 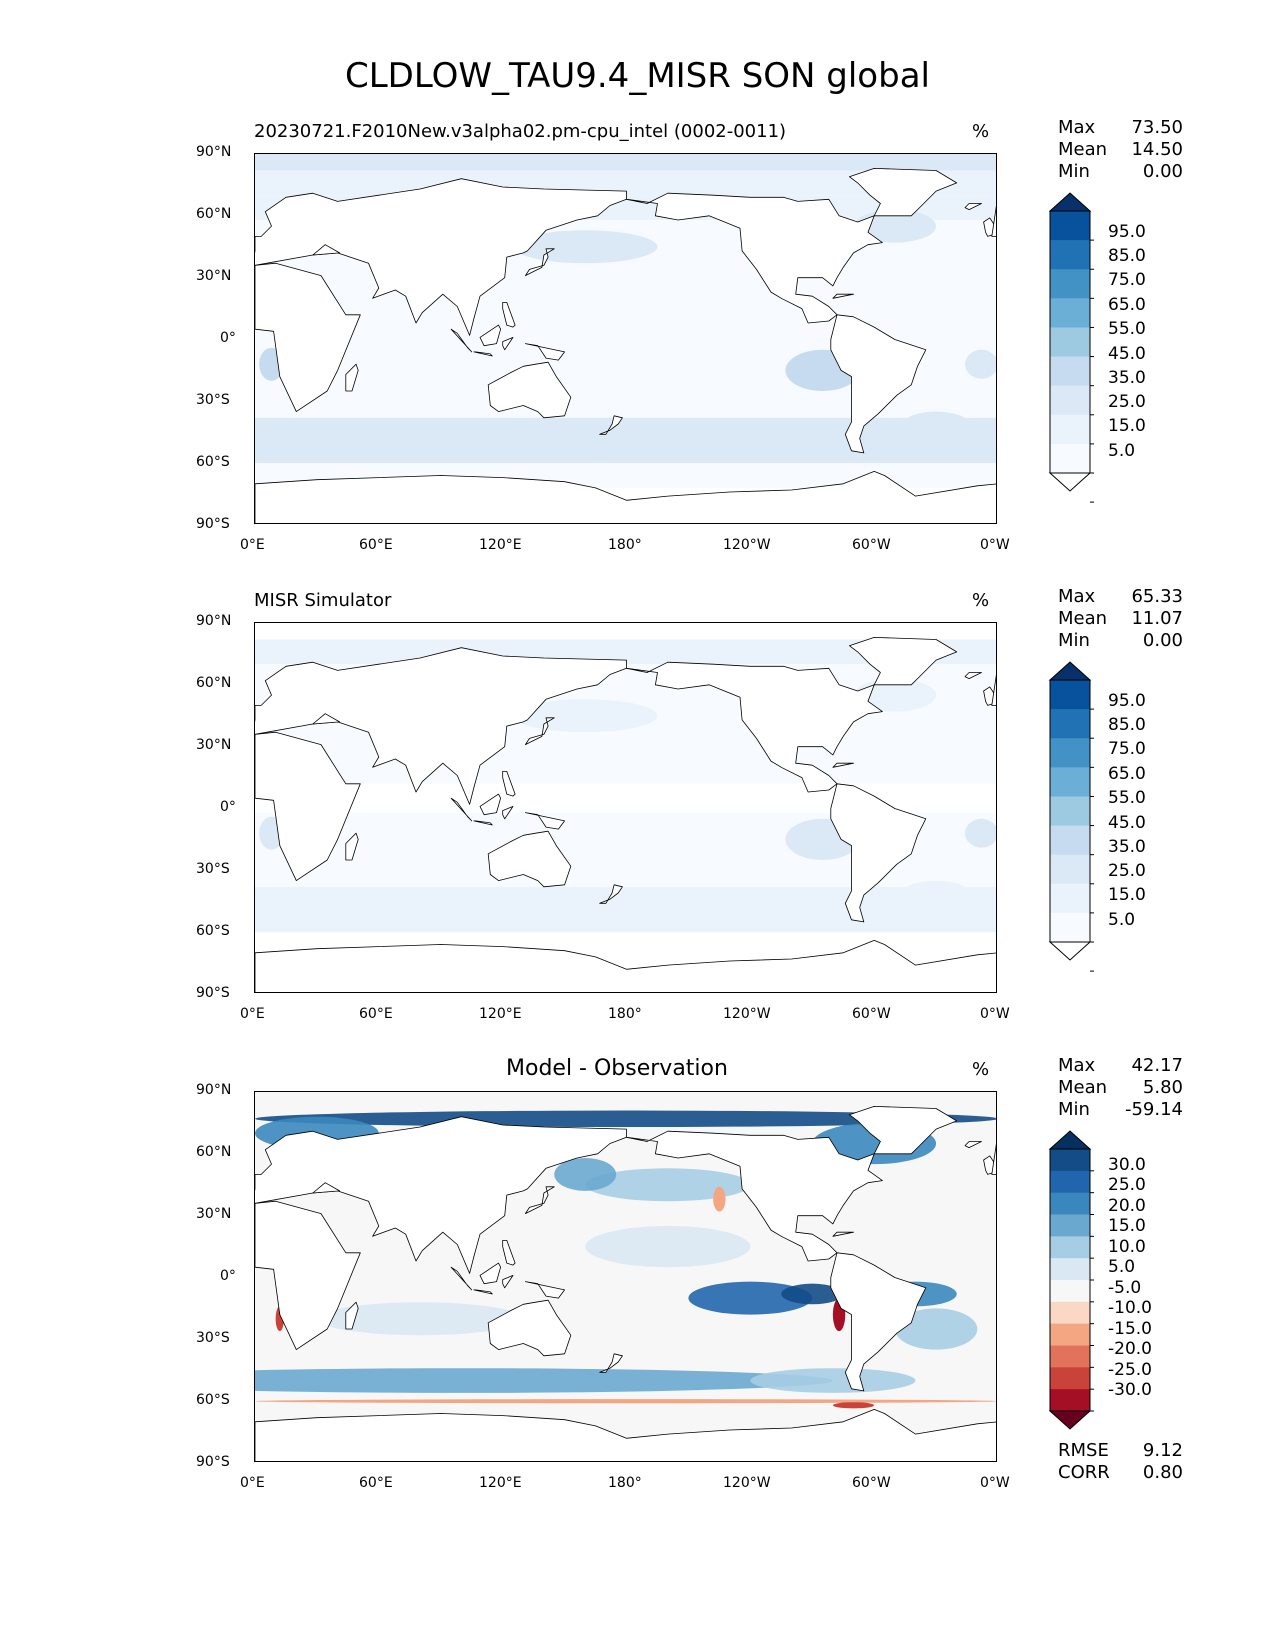 What do you see at coordinates (981, 1069) in the screenshot?
I see `units-label: %` at bounding box center [981, 1069].